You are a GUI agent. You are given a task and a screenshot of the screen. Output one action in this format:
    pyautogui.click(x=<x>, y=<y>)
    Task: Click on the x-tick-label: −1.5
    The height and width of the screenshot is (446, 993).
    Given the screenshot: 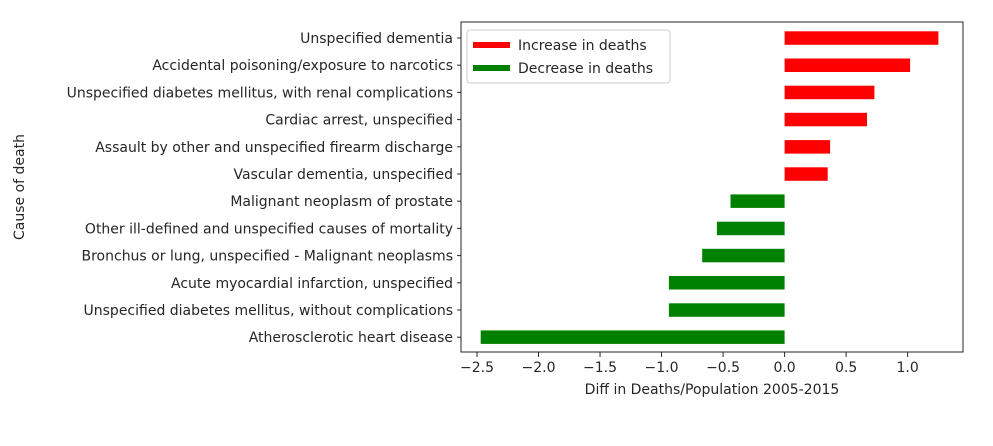 What is the action you would take?
    pyautogui.click(x=600, y=368)
    